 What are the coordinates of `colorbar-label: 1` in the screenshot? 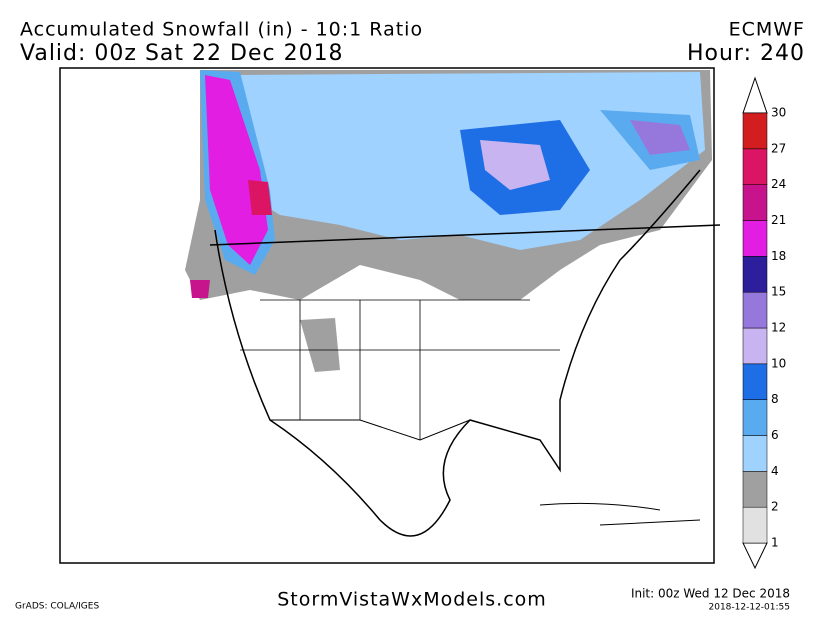 It's located at (775, 543).